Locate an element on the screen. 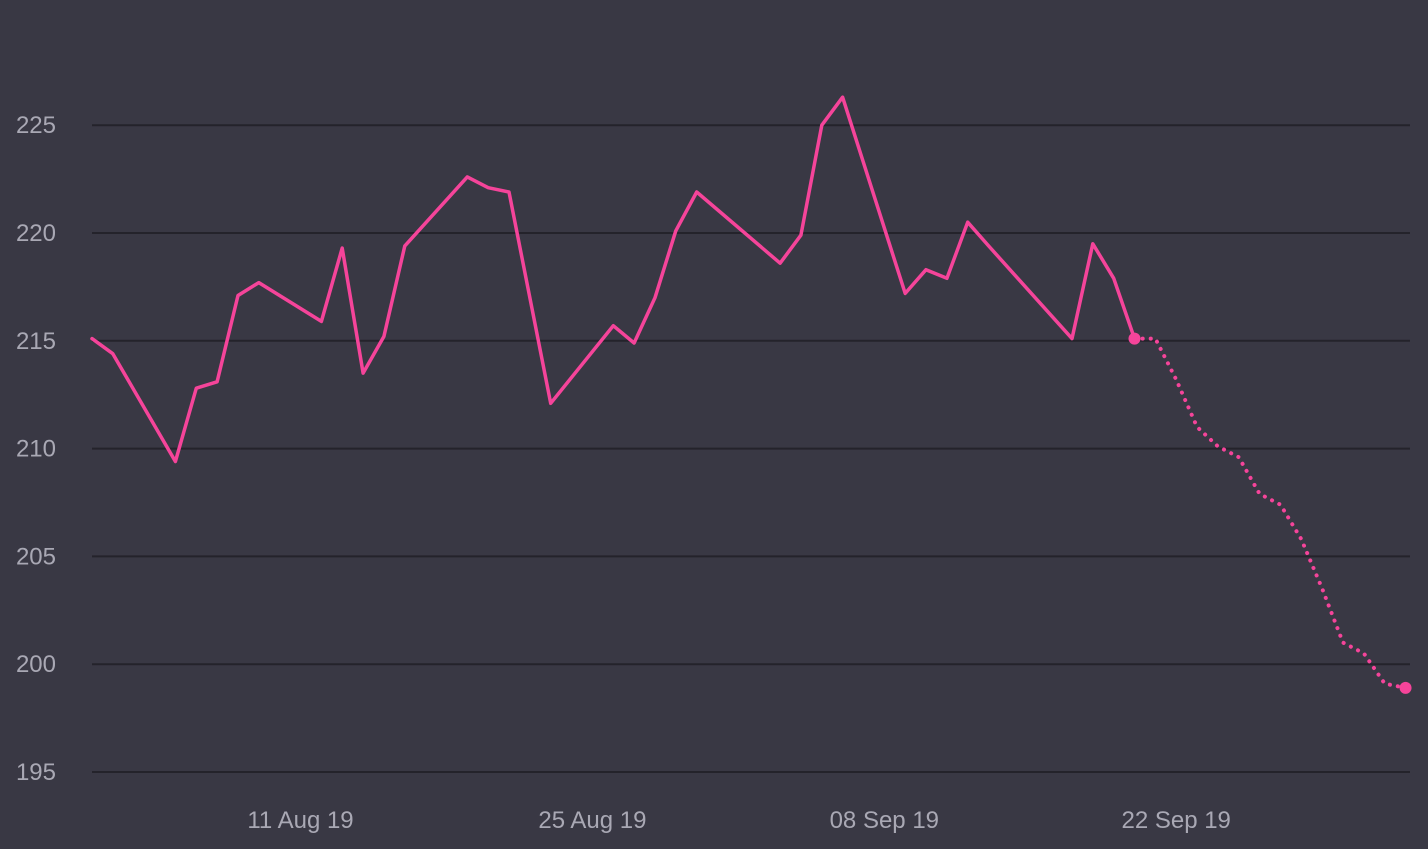  series-markers is located at coordinates (1270, 513).